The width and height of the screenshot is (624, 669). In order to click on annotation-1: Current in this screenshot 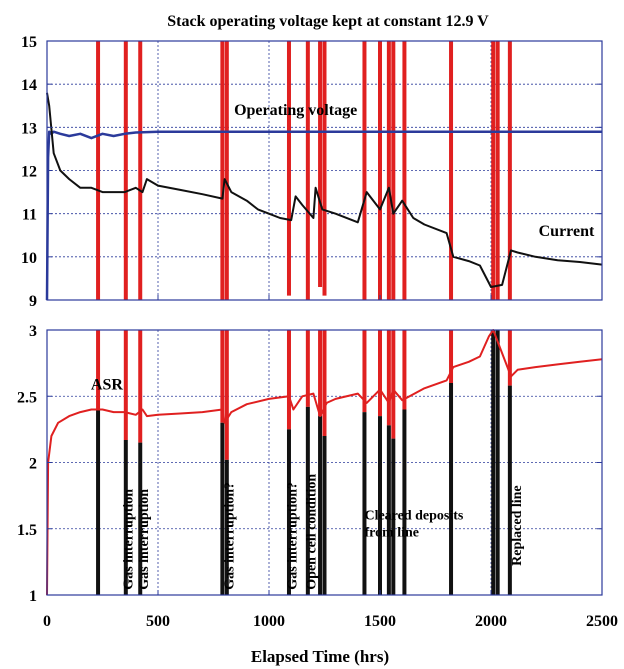, I will do `click(567, 231)`.